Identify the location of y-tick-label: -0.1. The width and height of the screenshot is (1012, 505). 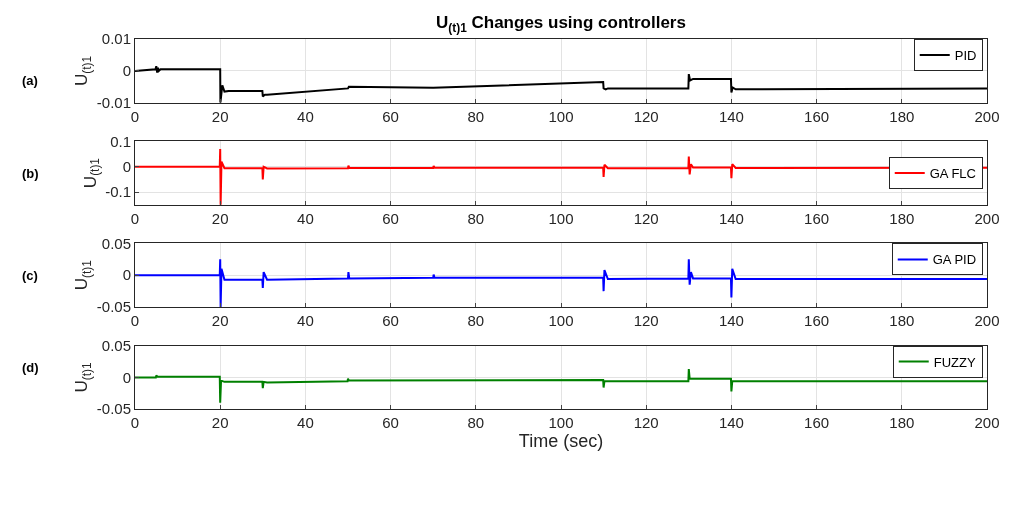
(118, 192).